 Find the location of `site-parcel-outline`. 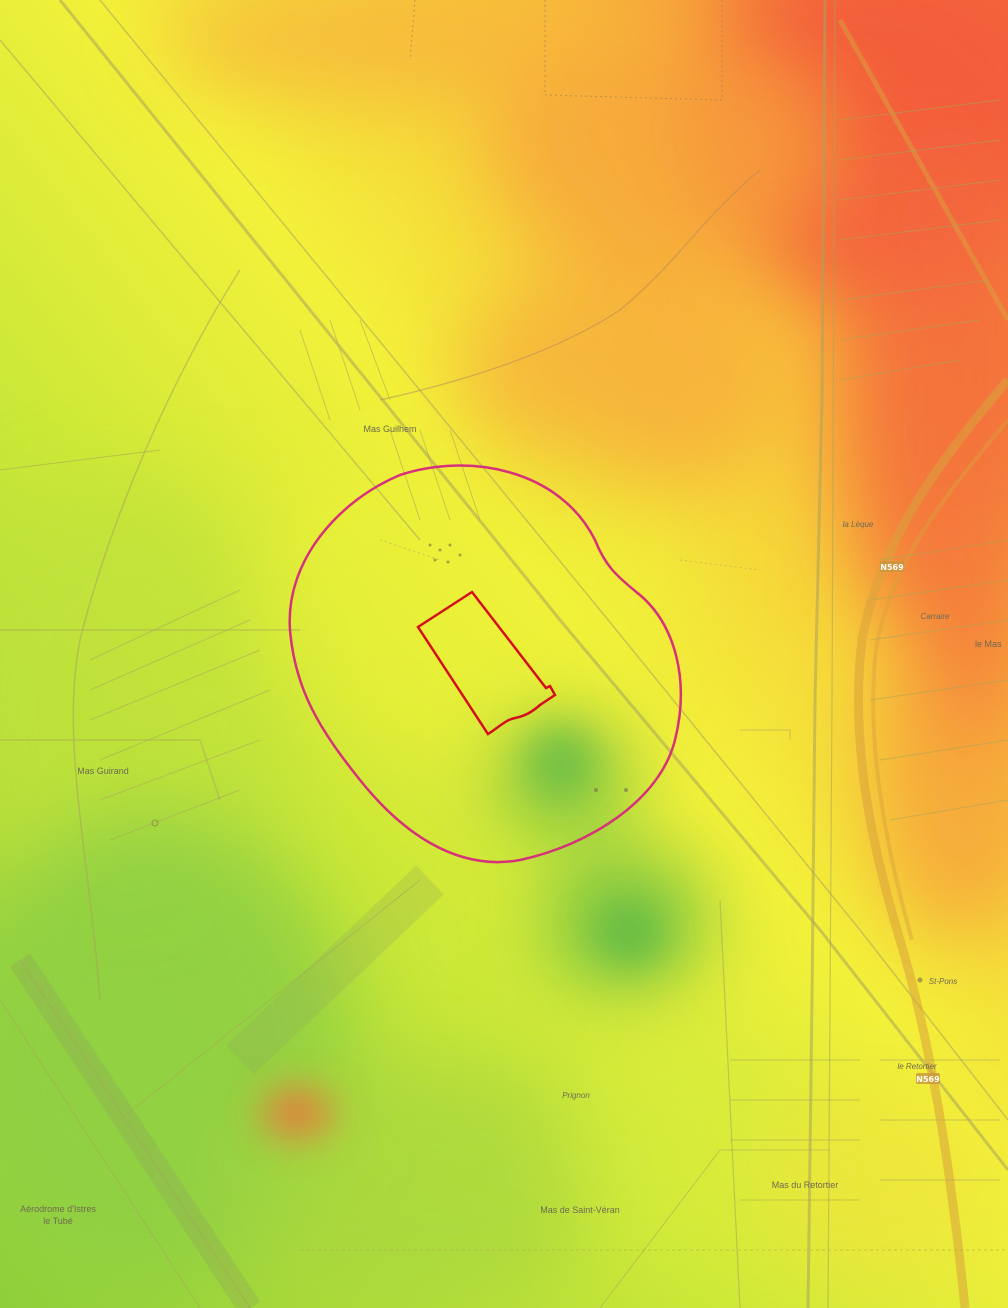

site-parcel-outline is located at coordinates (486, 663).